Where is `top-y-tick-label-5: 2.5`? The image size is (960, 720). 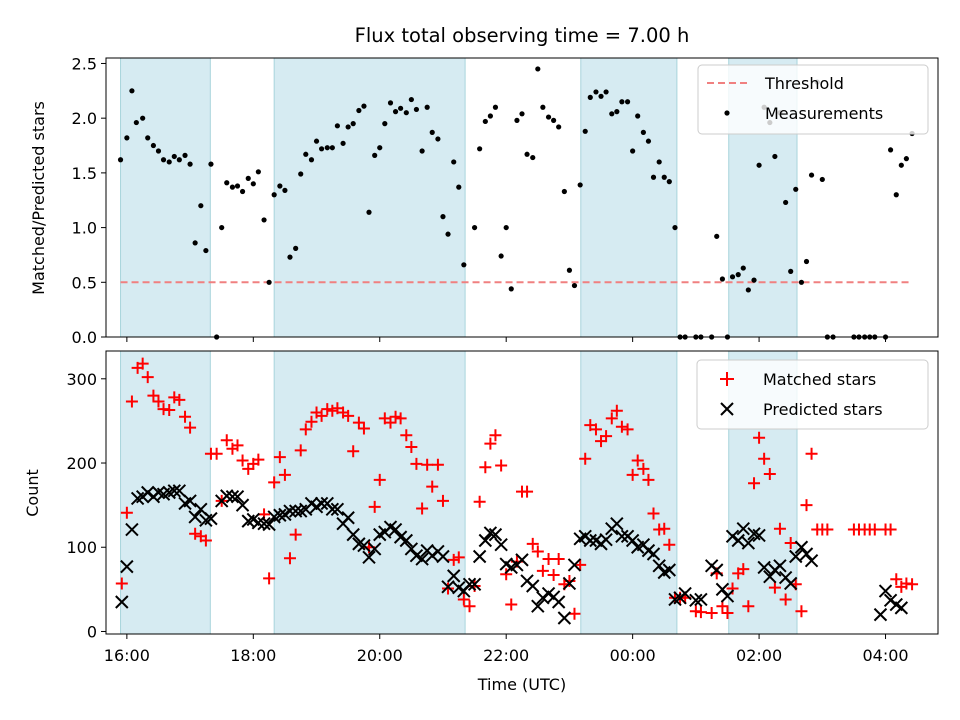
top-y-tick-label-5: 2.5 is located at coordinates (84, 63).